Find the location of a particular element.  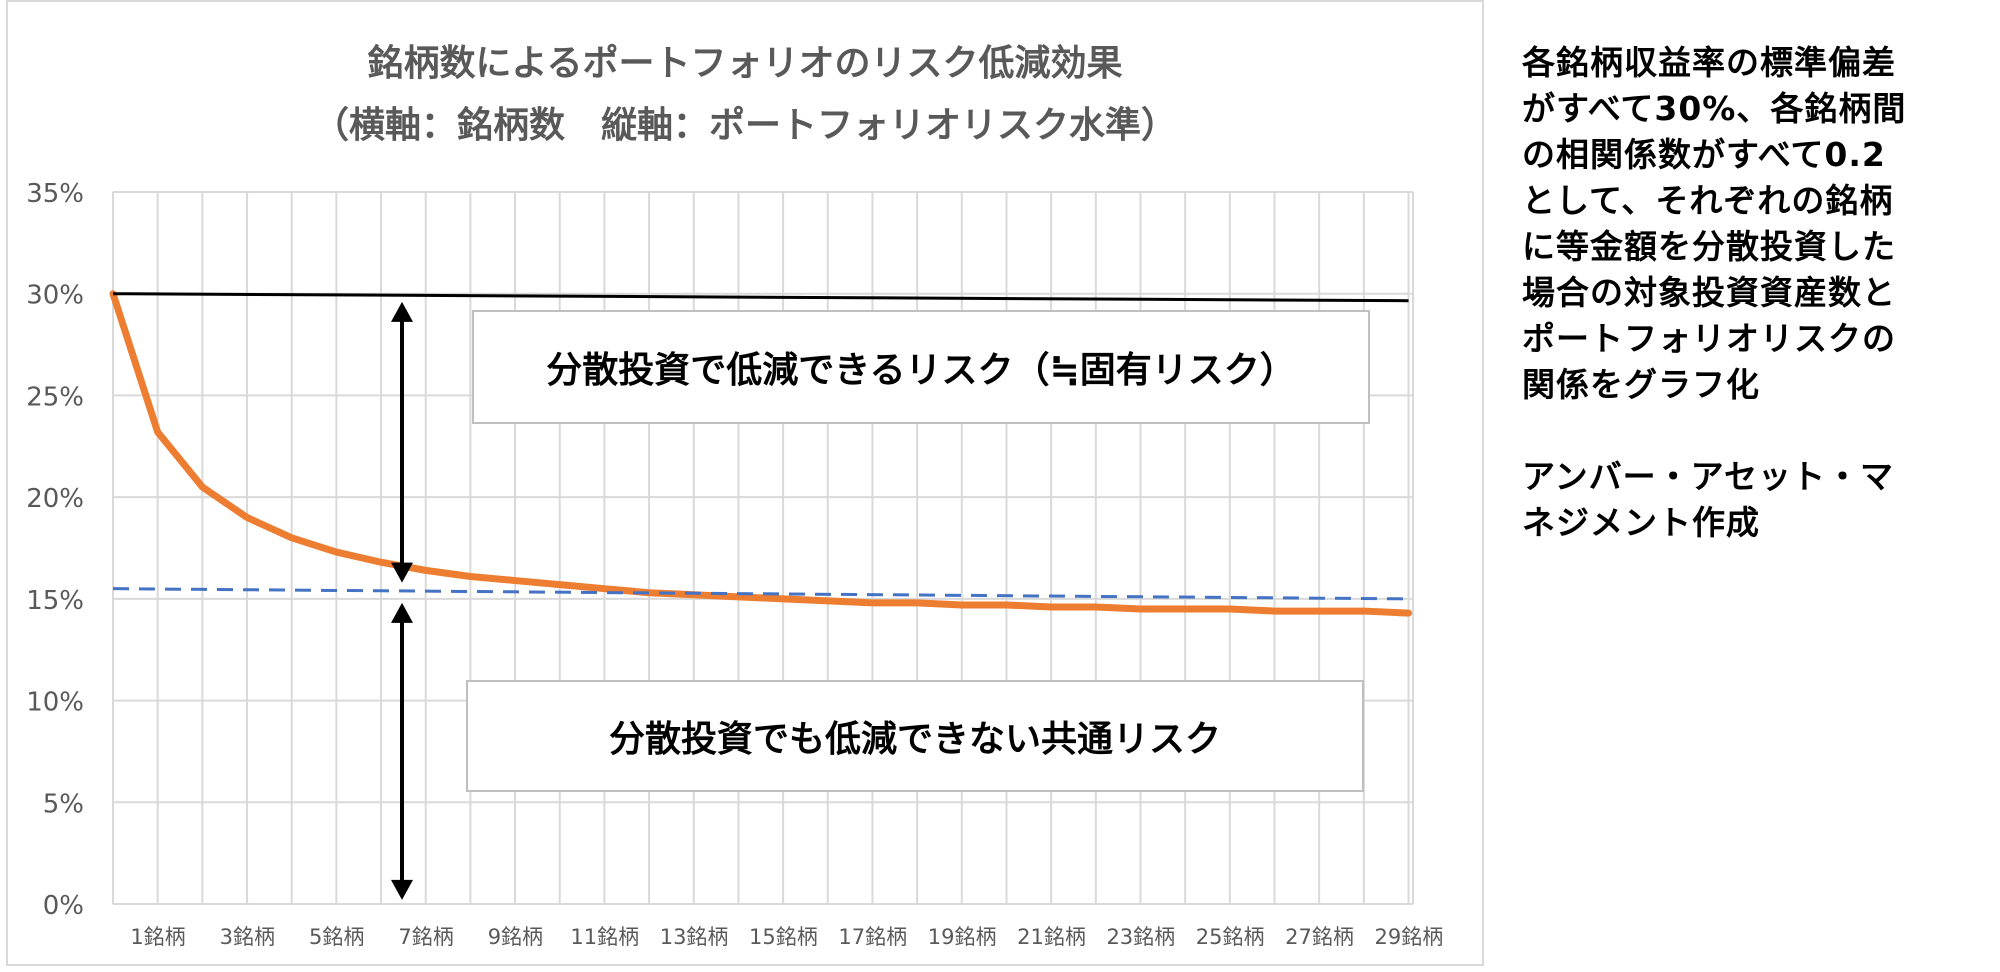

chart-title: 銘柄数によるポートフォリオのリスク低減効果 is located at coordinates (745, 63).